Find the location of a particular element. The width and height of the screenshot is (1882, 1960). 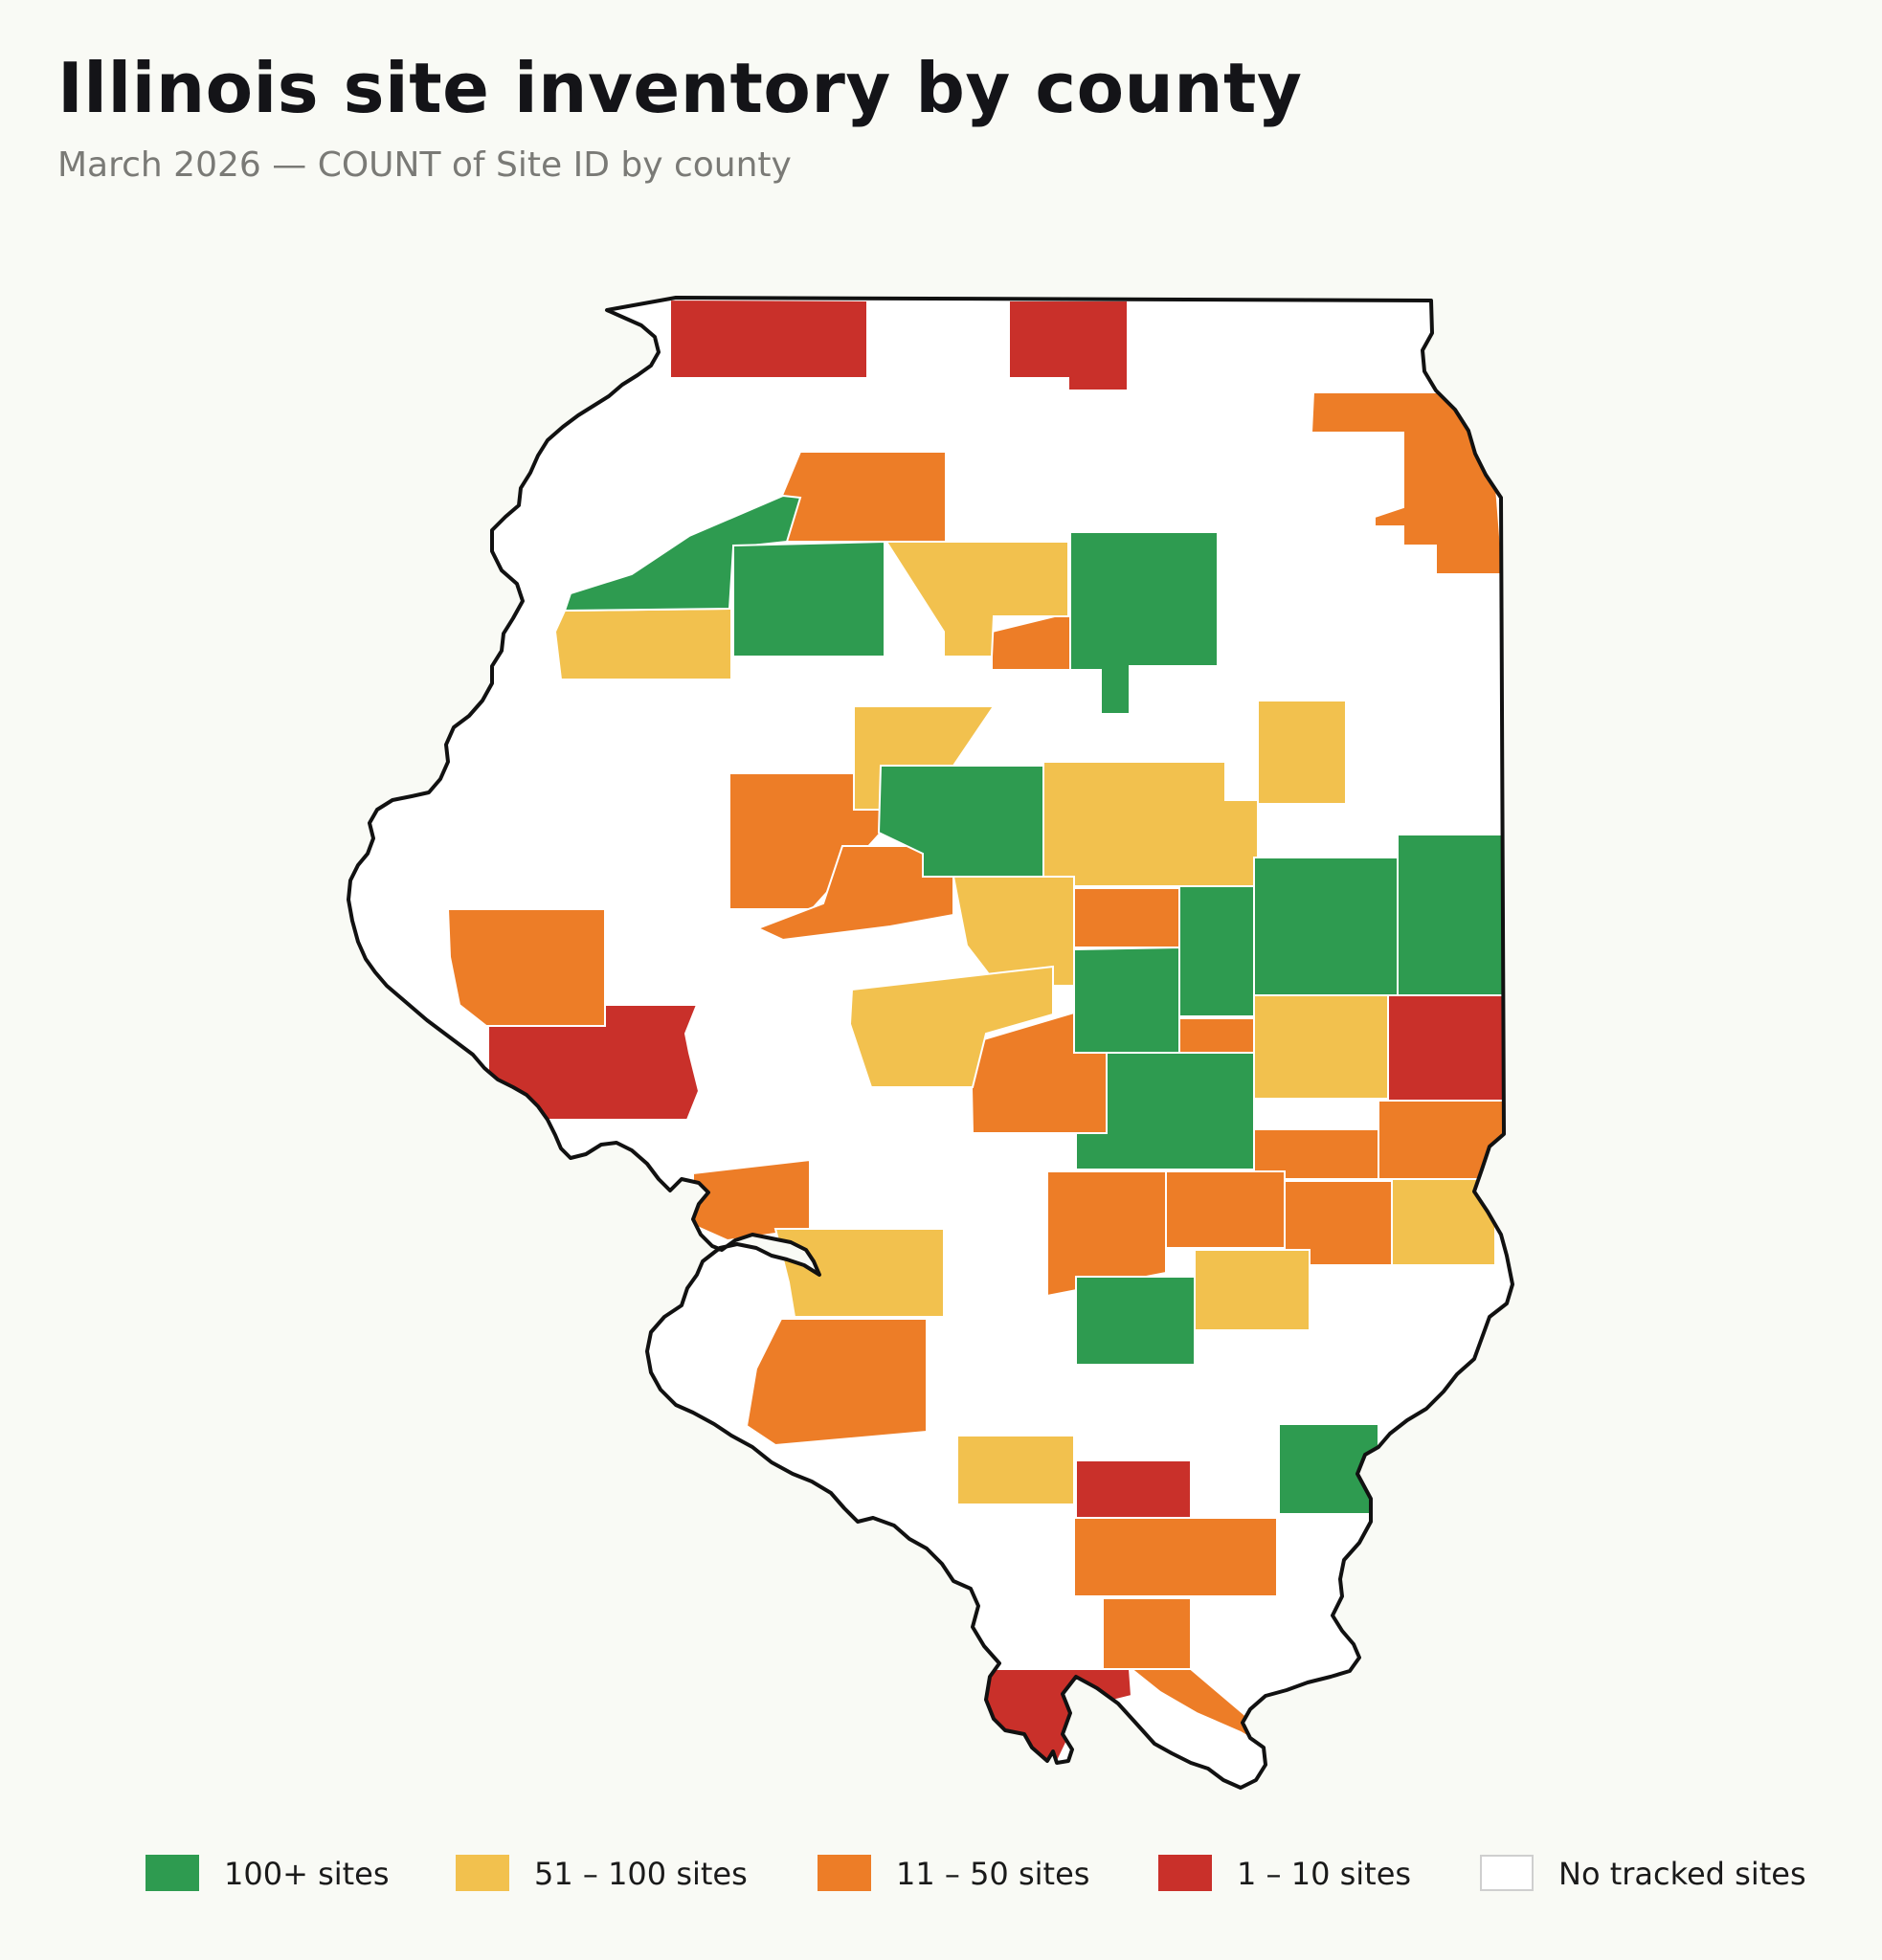

map-subtitle: March 2026 — COUNT of Site ID by county is located at coordinates (424, 165).